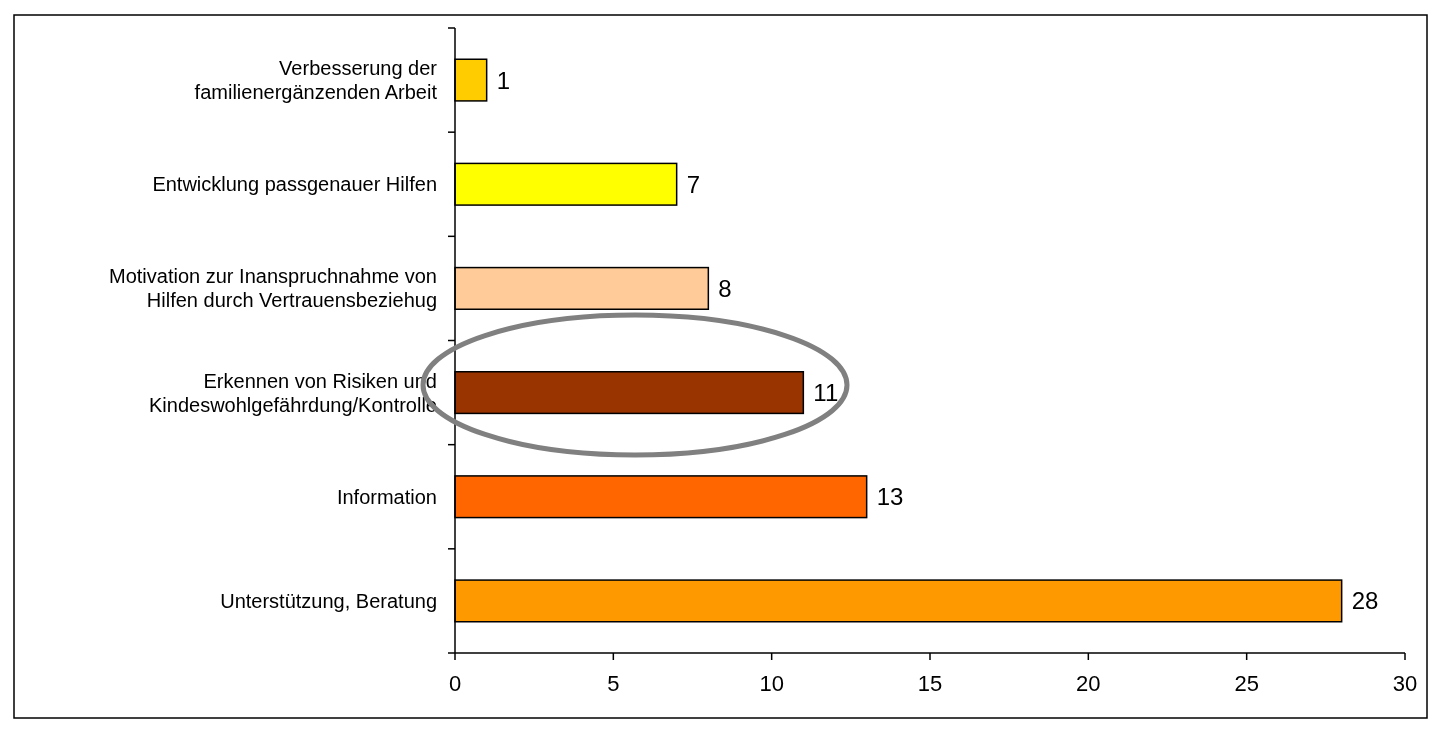 The width and height of the screenshot is (1435, 736). What do you see at coordinates (503, 80) in the screenshot?
I see `data-label: 1` at bounding box center [503, 80].